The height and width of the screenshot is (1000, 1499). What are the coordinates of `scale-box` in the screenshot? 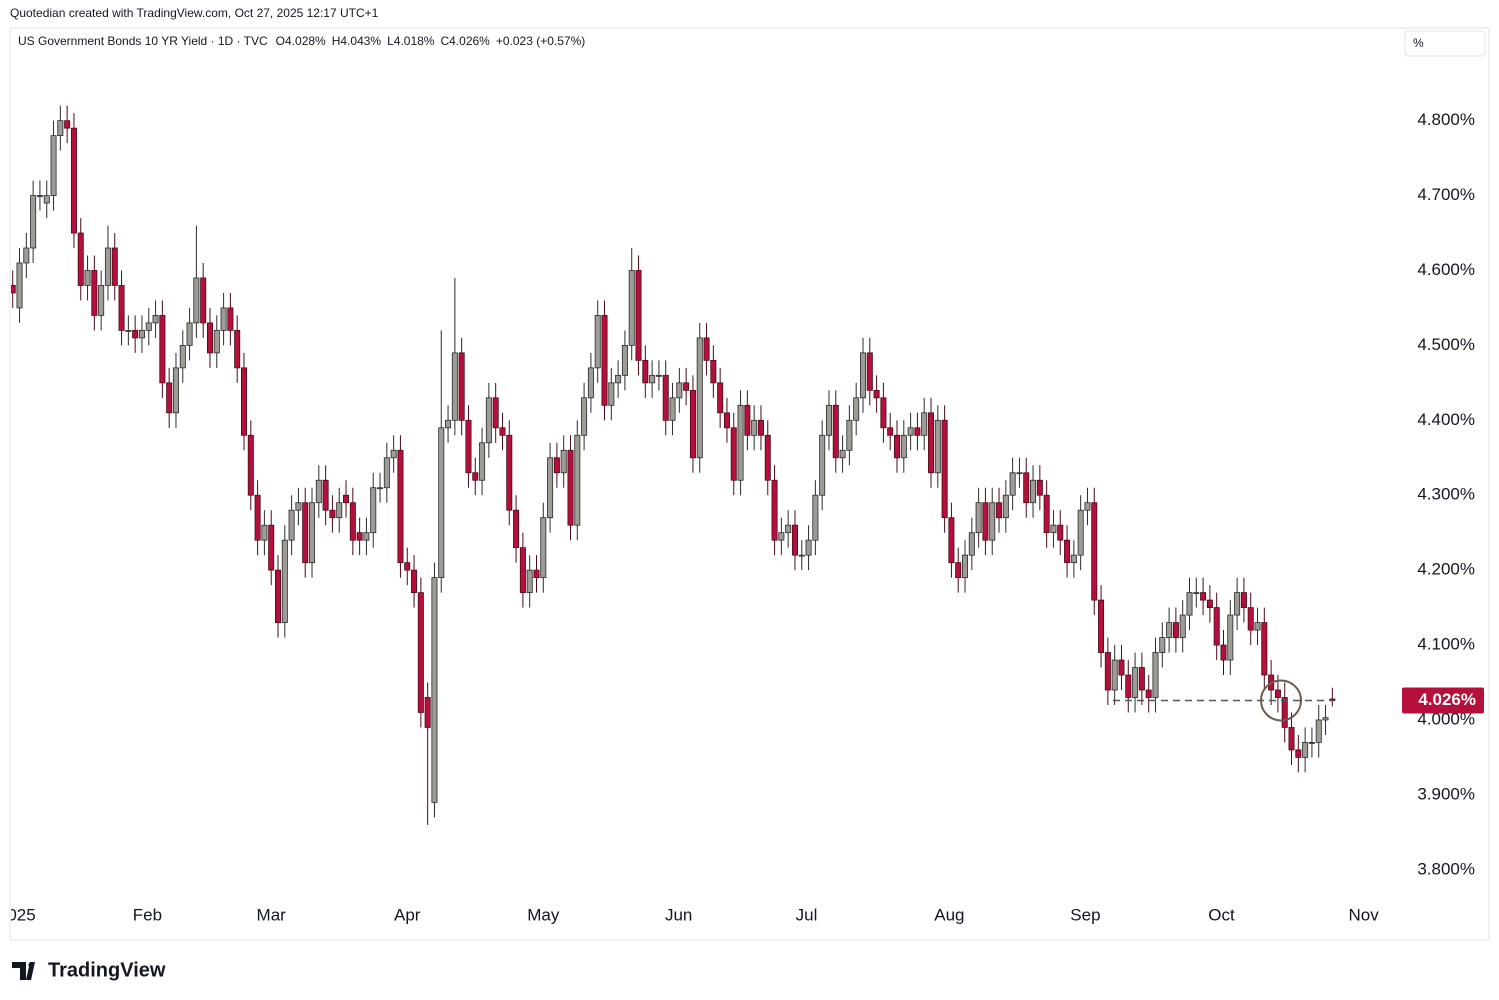 It's located at (1445, 43).